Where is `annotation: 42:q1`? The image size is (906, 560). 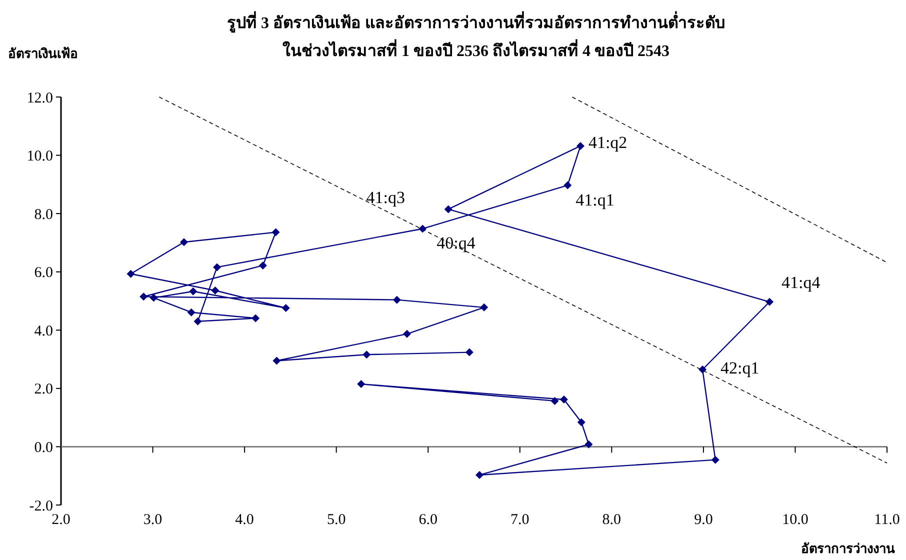 annotation: 42:q1 is located at coordinates (740, 368).